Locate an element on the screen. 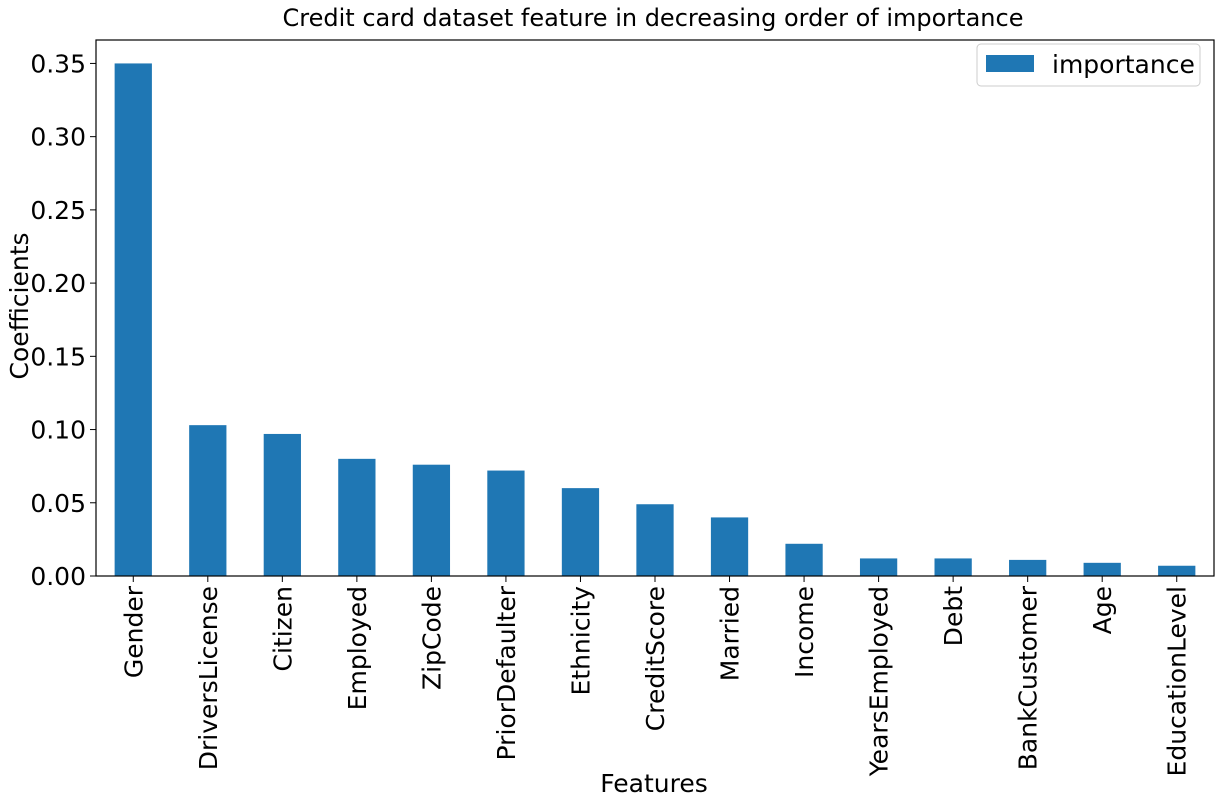 This screenshot has height=803, width=1218. y-tick-label: 0.20 is located at coordinates (58, 283).